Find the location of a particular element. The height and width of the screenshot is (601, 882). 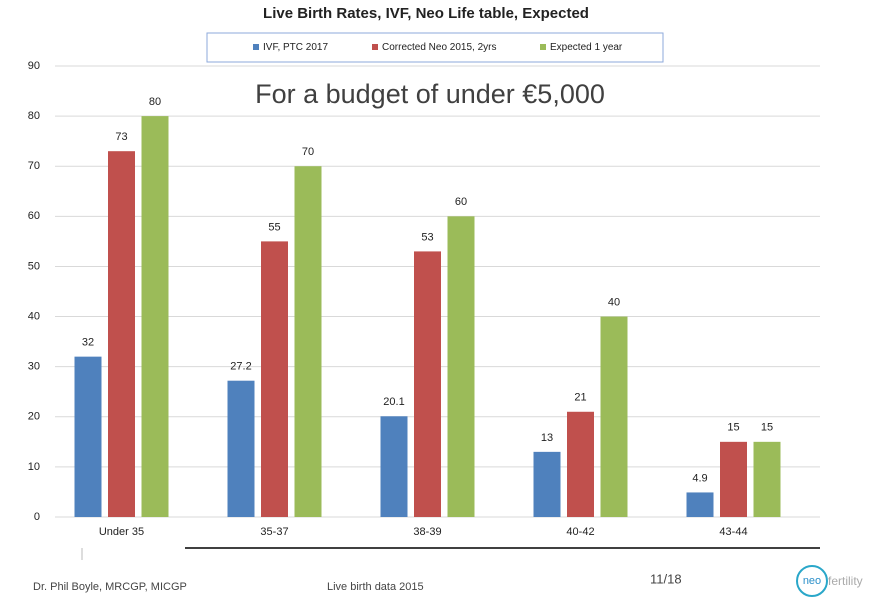

footer-author: Dr. Phil Boyle, MRCGP, MICGP is located at coordinates (110, 587).